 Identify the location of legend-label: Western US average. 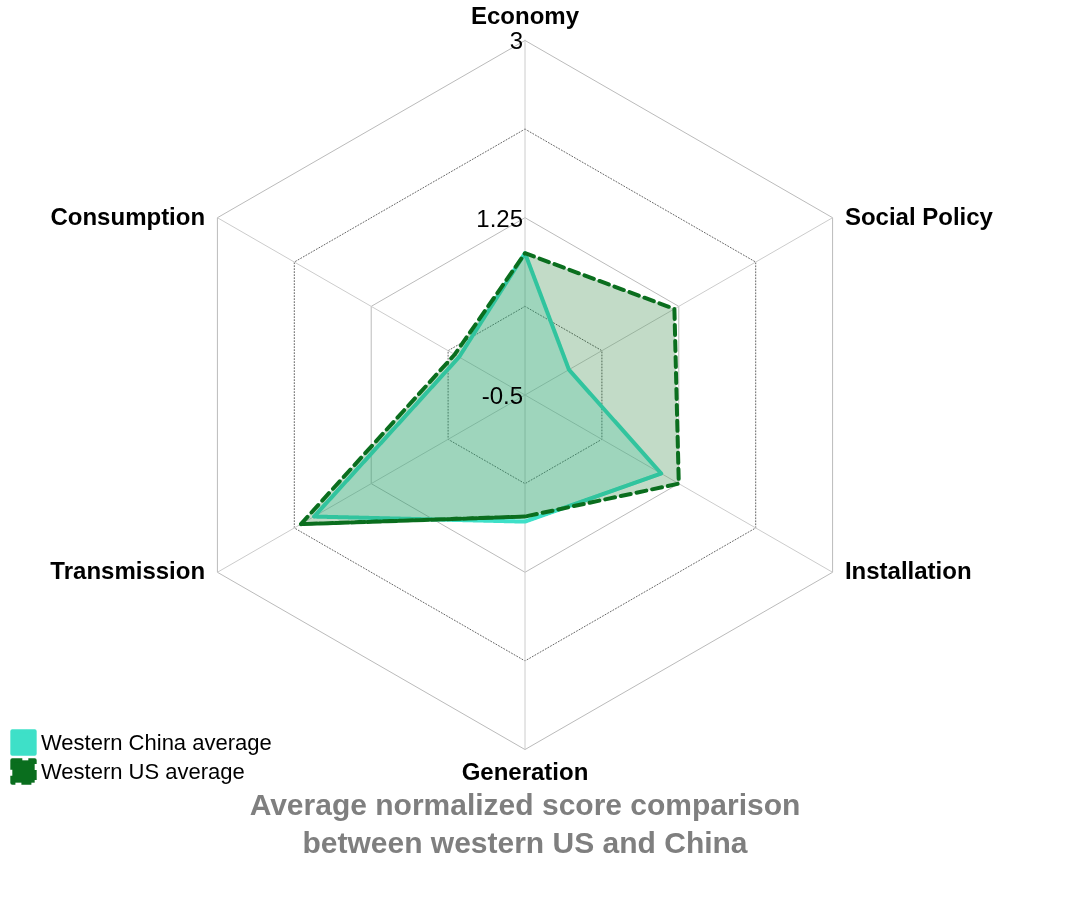
(143, 771).